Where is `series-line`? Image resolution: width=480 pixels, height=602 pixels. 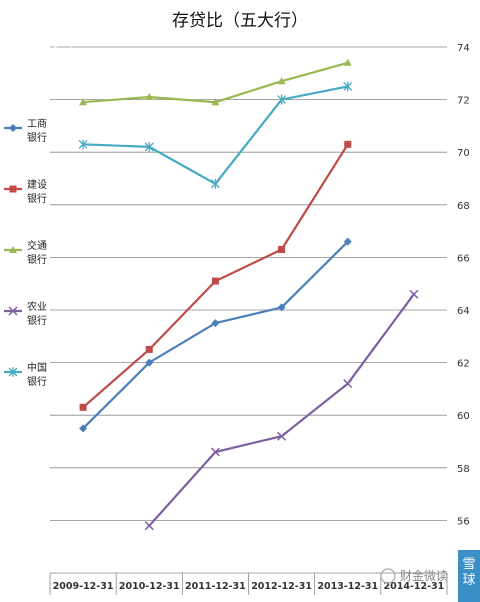 series-line is located at coordinates (216, 82).